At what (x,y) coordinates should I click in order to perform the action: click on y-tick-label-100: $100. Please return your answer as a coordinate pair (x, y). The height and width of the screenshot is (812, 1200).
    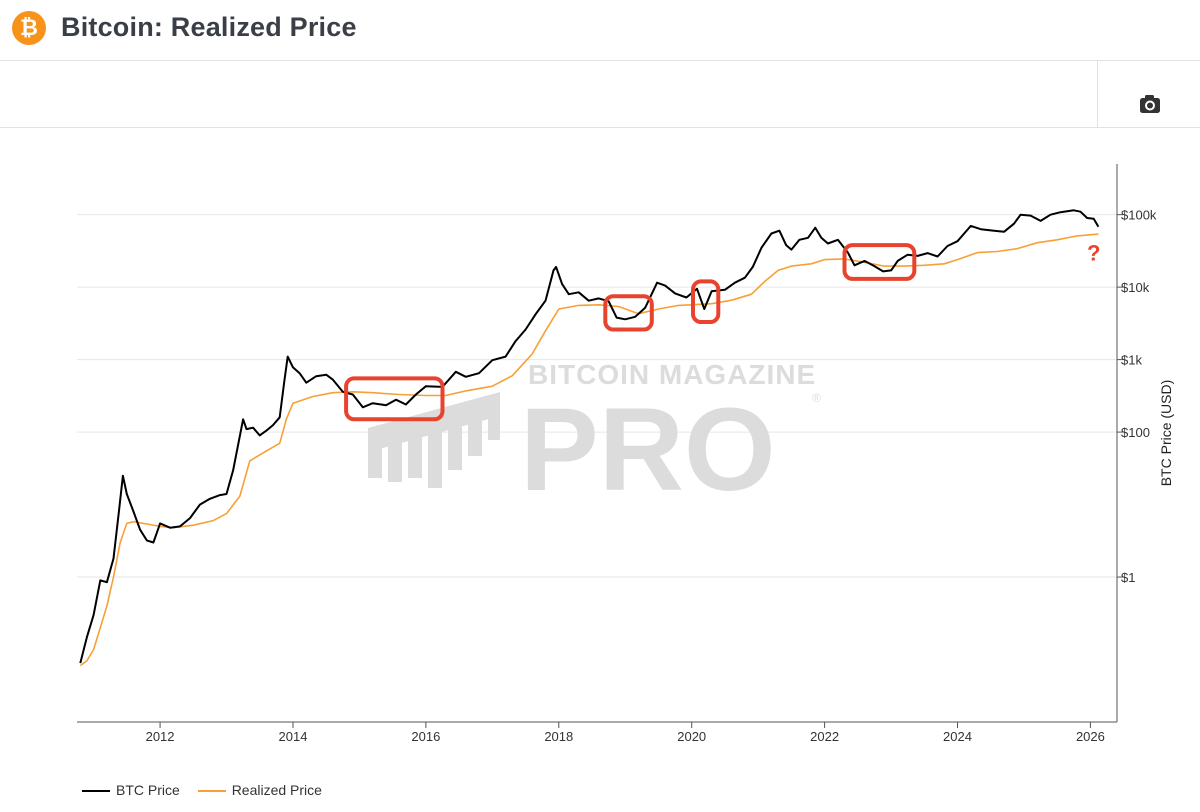
    Looking at the image, I should click on (1135, 432).